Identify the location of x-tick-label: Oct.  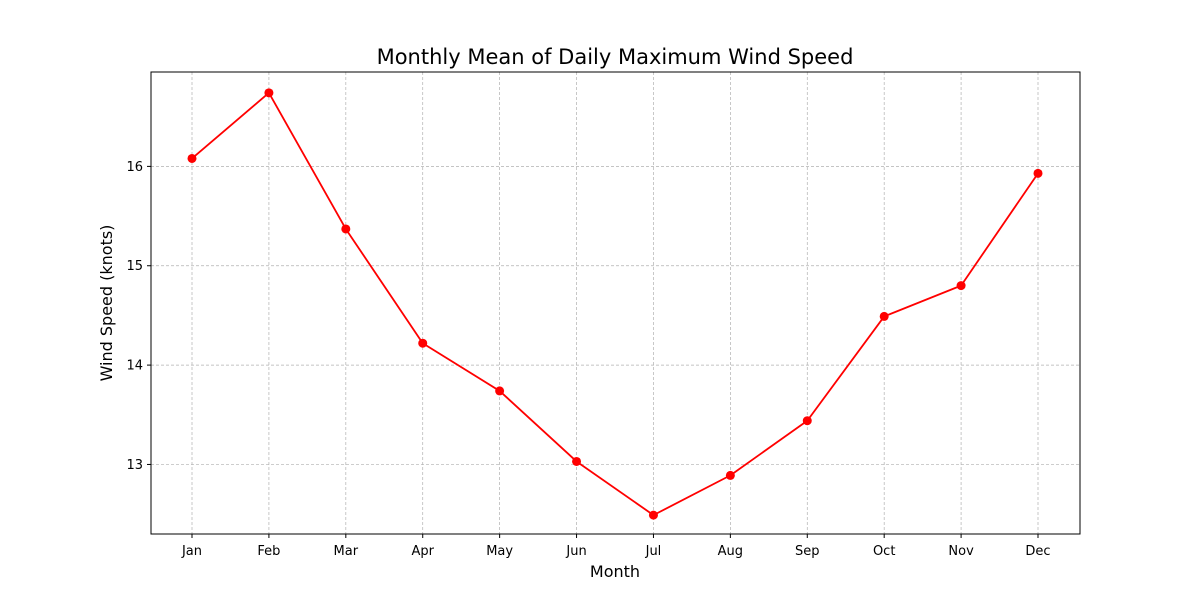
(884, 551).